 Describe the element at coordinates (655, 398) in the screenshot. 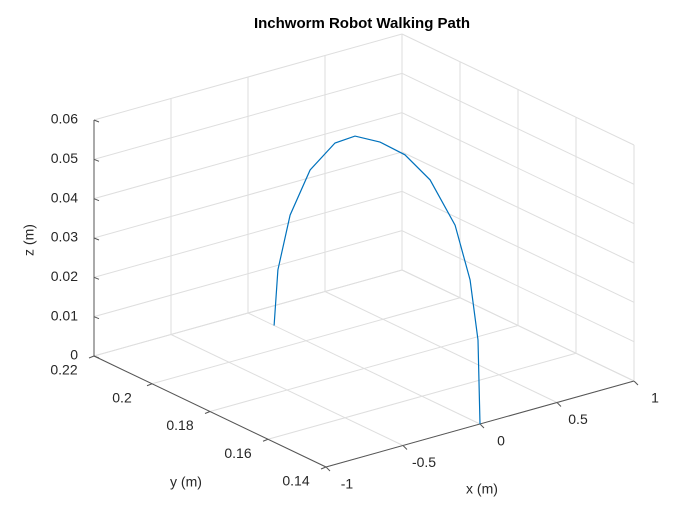

I see `x-tick-label: 1` at that location.